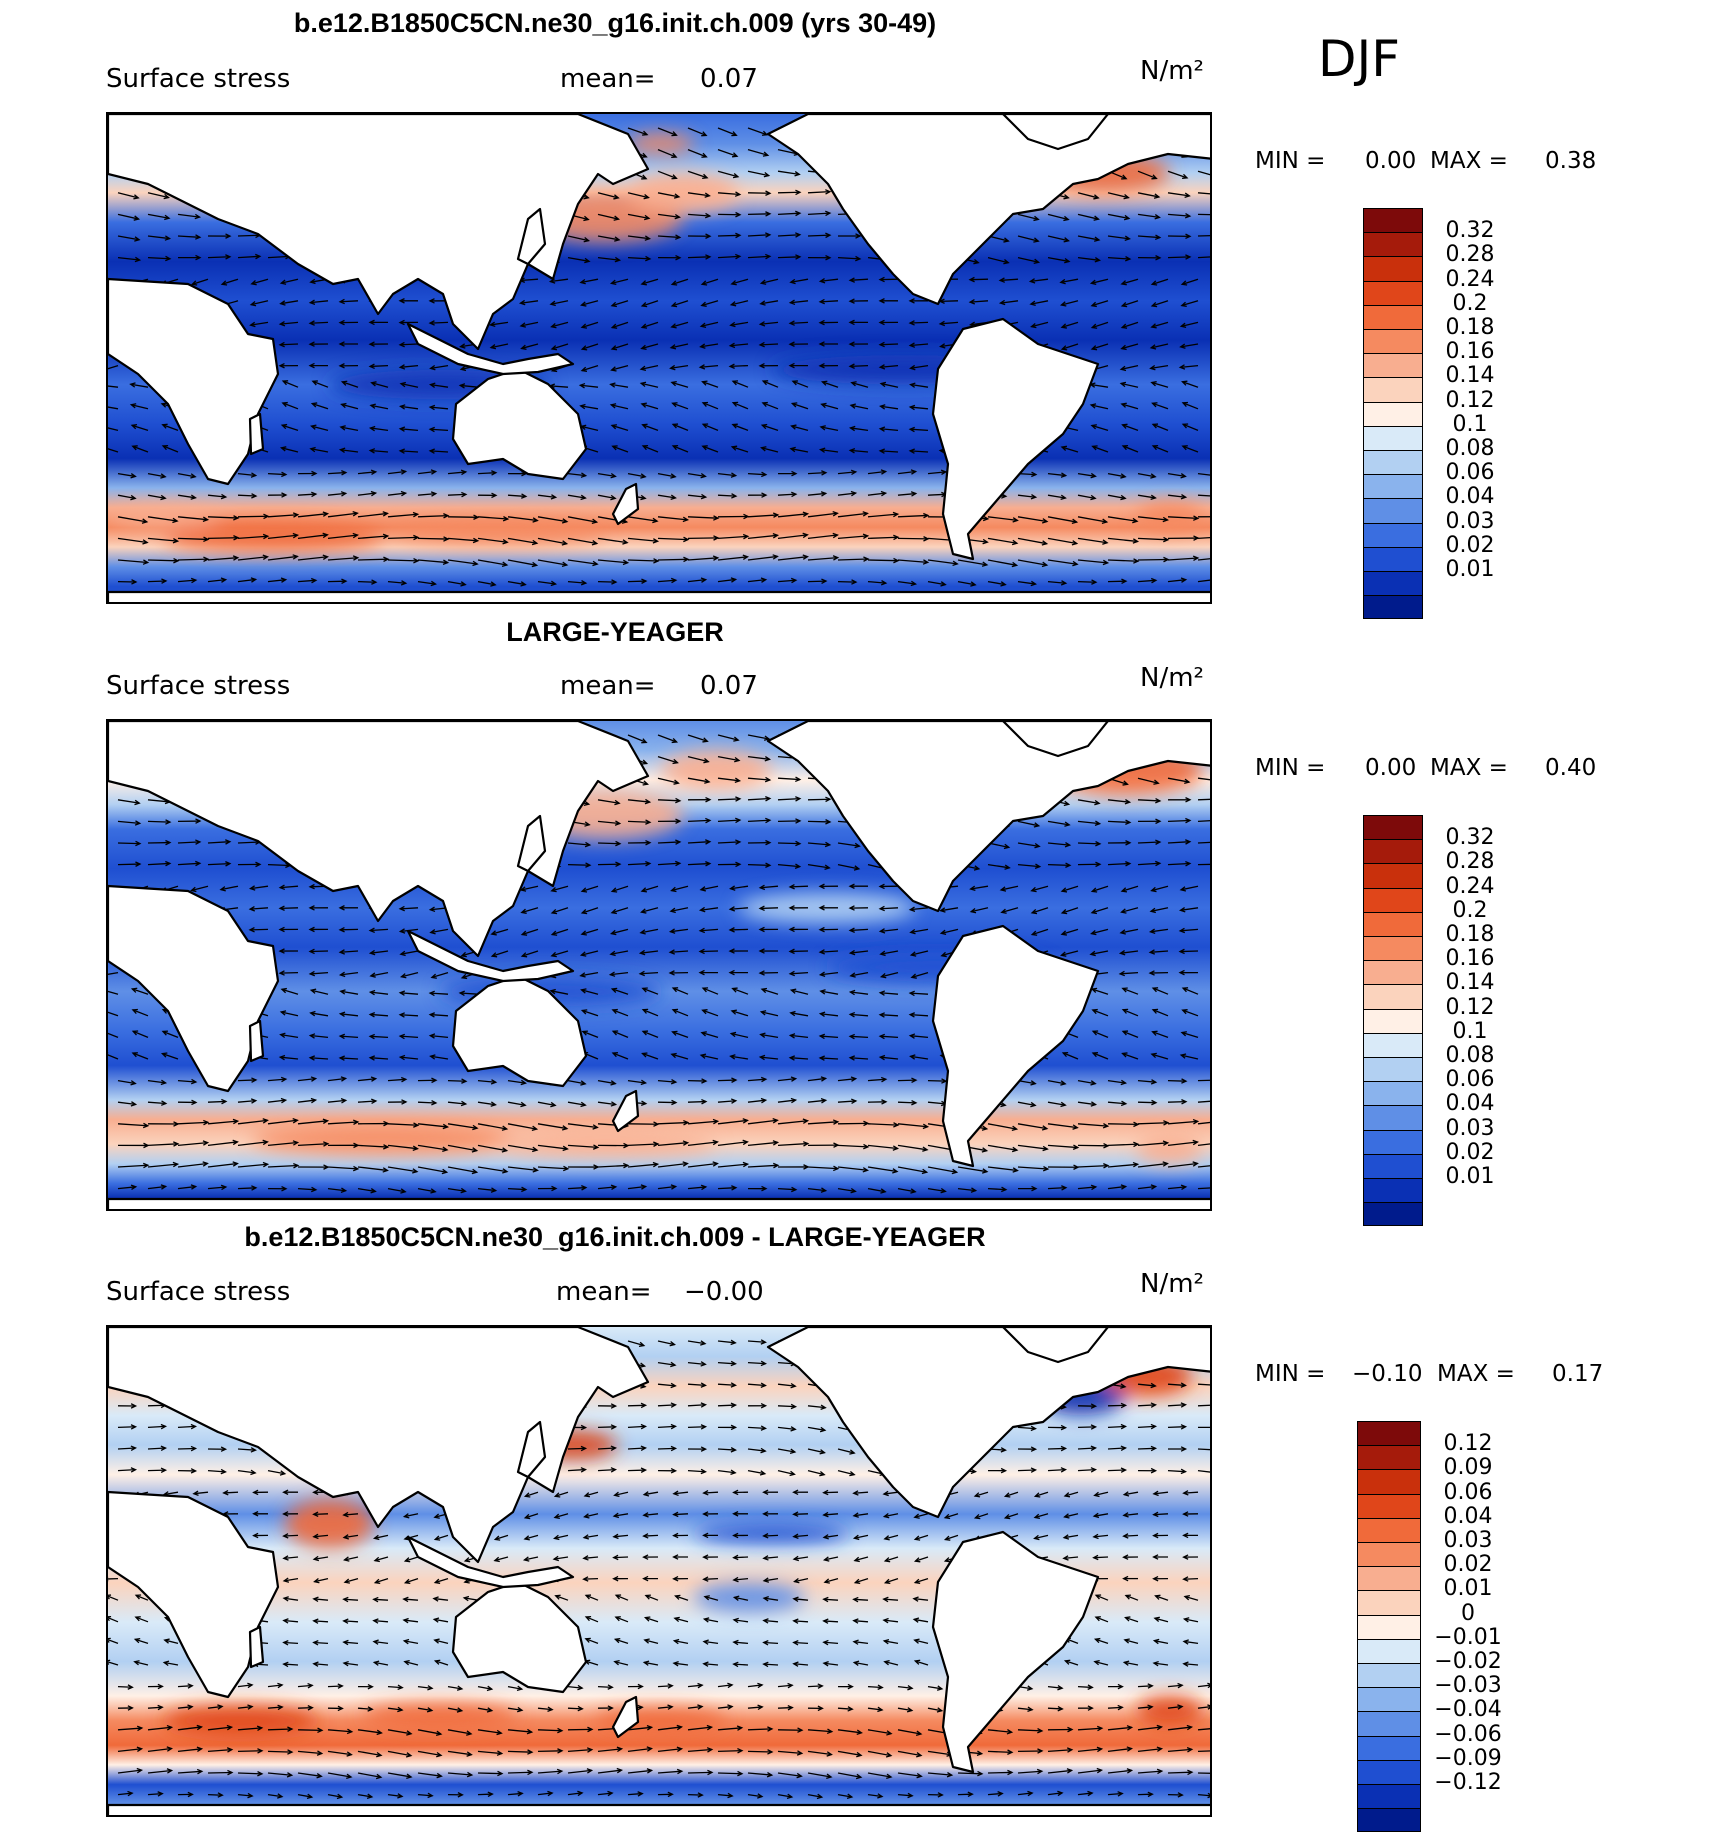 The height and width of the screenshot is (1832, 1710). Describe the element at coordinates (604, 1292) in the screenshot. I see `panel-3-mean-label: mean=` at that location.